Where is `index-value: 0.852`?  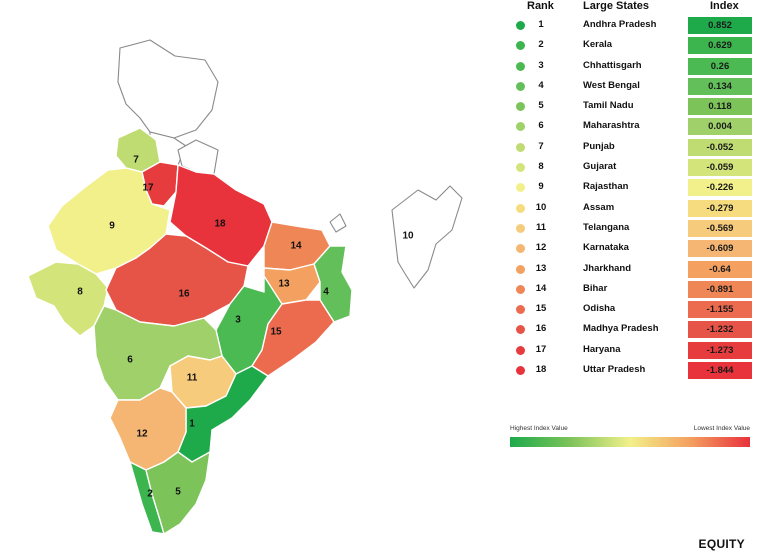 index-value: 0.852 is located at coordinates (720, 25).